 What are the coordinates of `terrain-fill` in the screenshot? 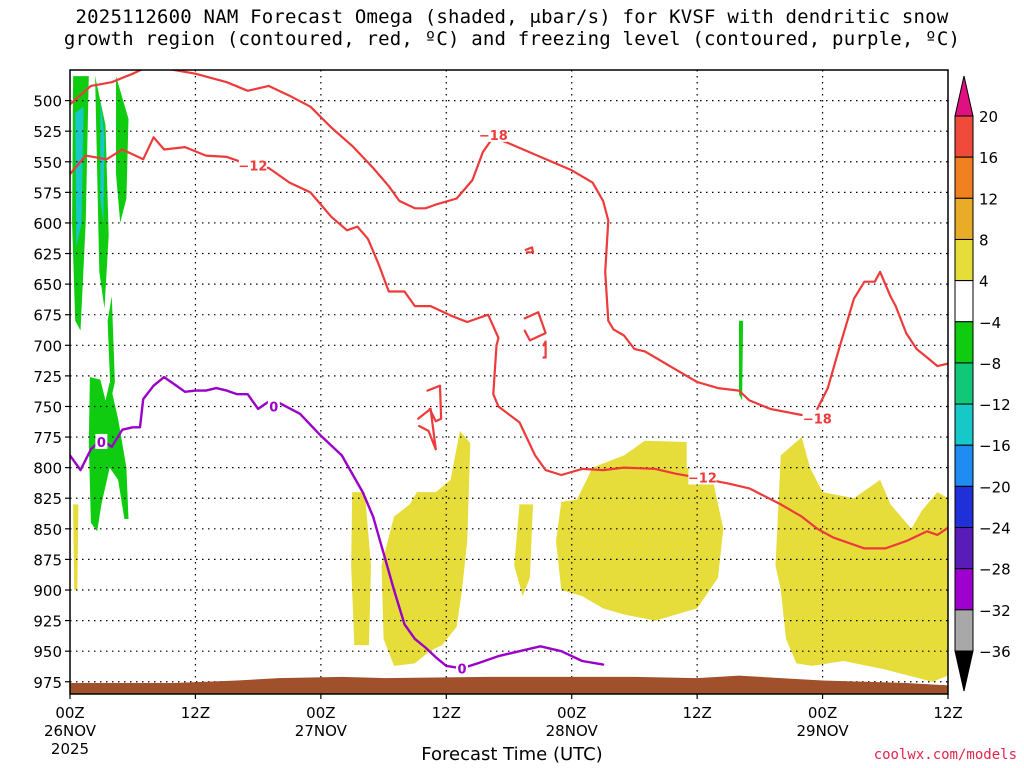 It's located at (509, 684).